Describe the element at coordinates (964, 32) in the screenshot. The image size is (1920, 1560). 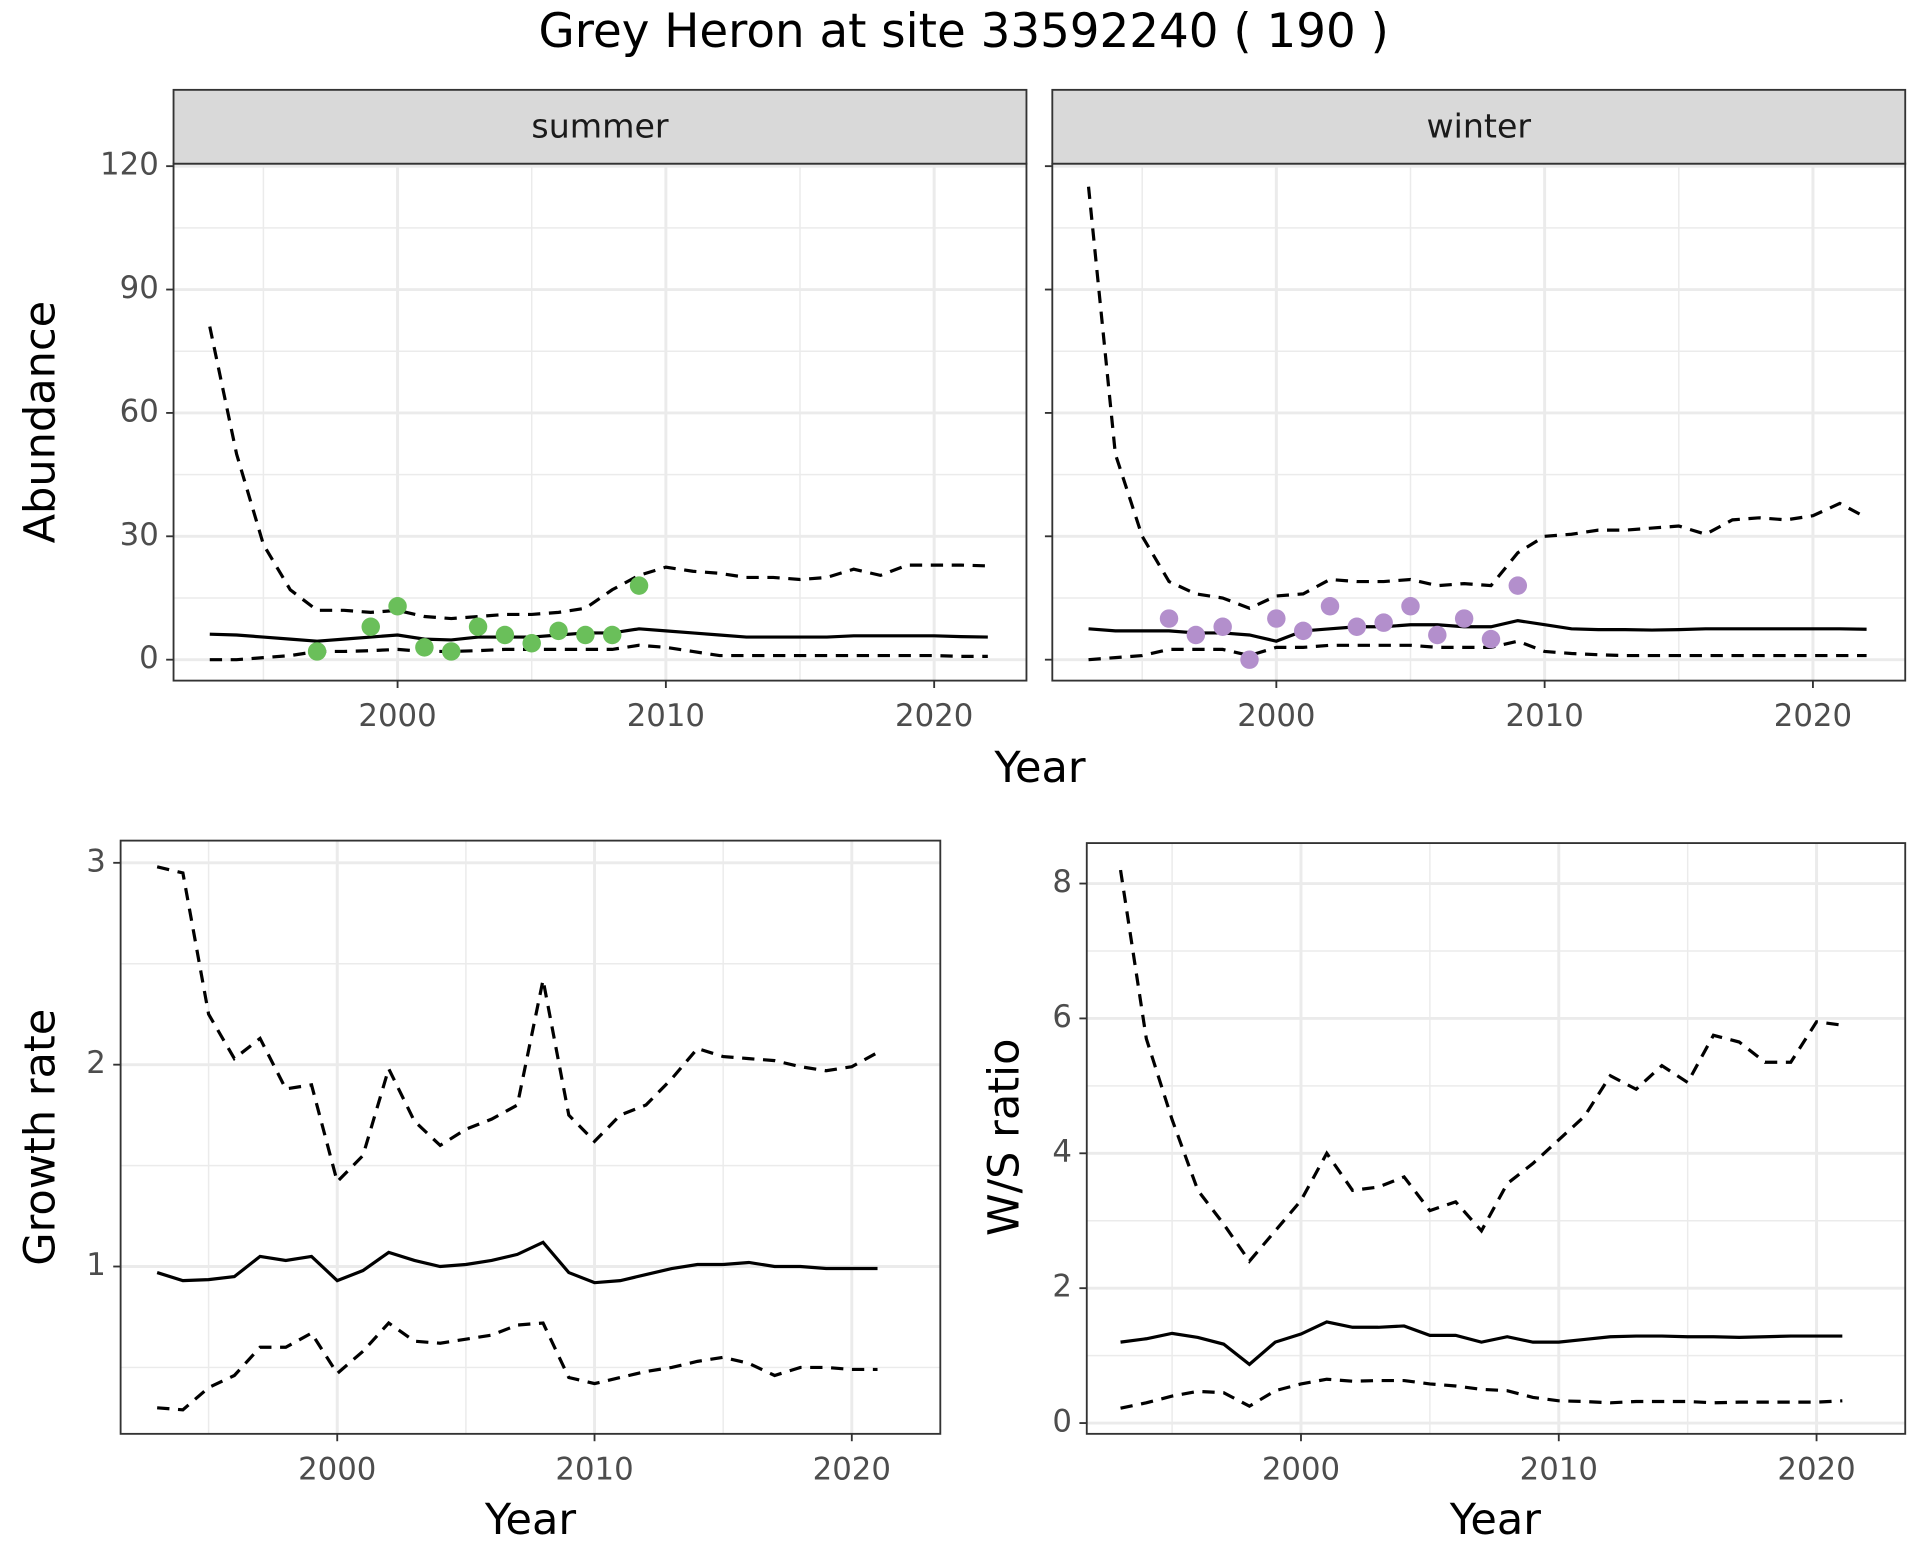
I see `figure-title: Grey Heron at site 33592240 ( 190 )` at that location.